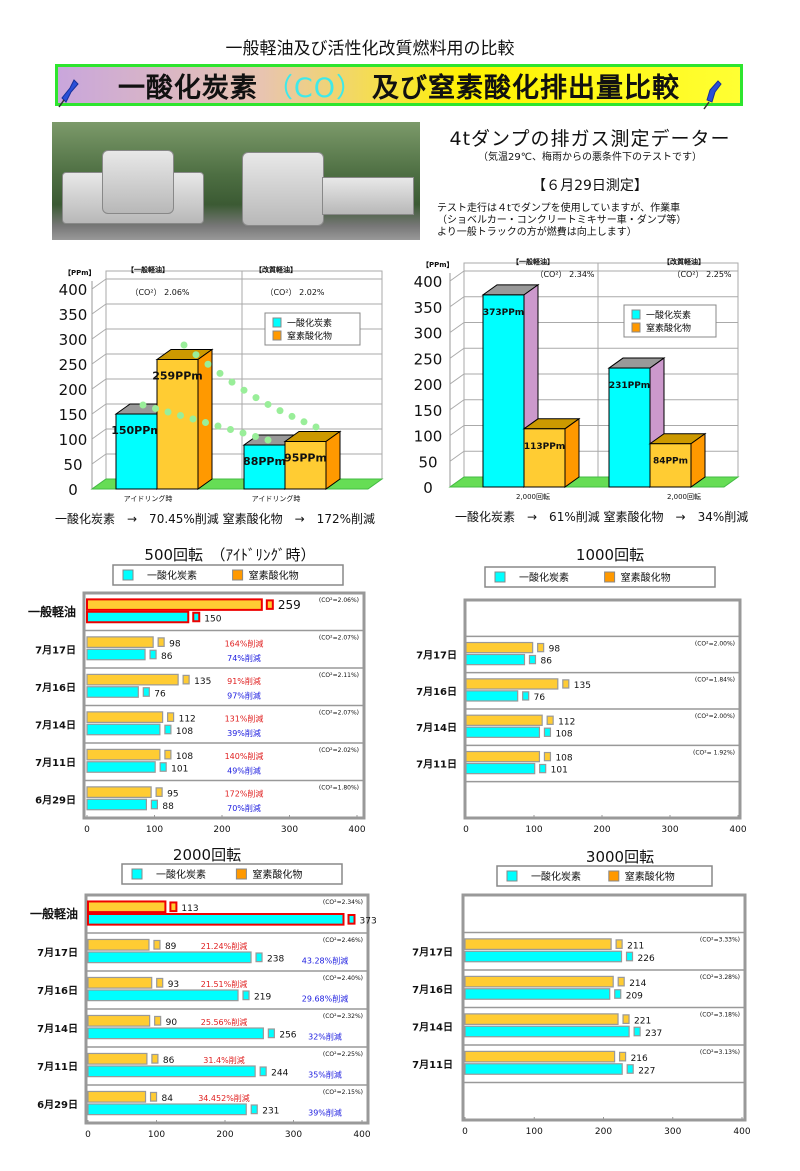  What do you see at coordinates (236, 181) in the screenshot?
I see `truck-photo` at bounding box center [236, 181].